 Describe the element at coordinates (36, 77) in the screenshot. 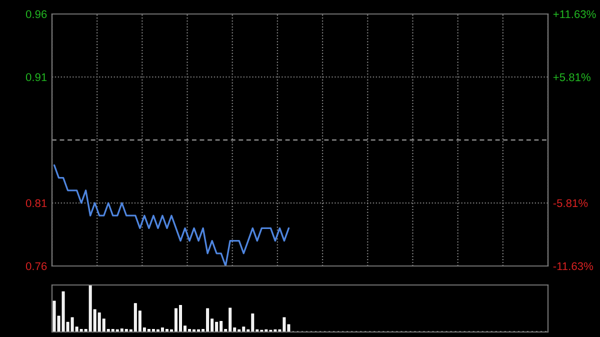

I see `y-tick-label: 0.91` at that location.